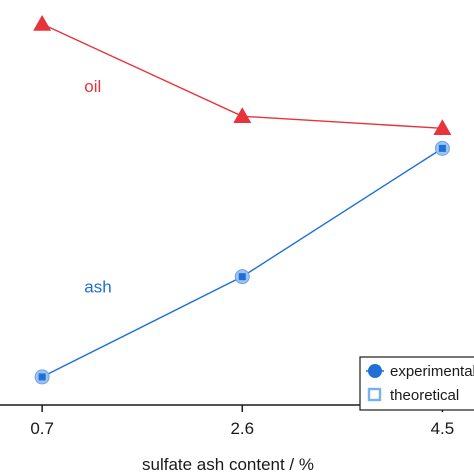 The height and width of the screenshot is (474, 474). What do you see at coordinates (242, 428) in the screenshot?
I see `x-tick-label: 2.6` at bounding box center [242, 428].